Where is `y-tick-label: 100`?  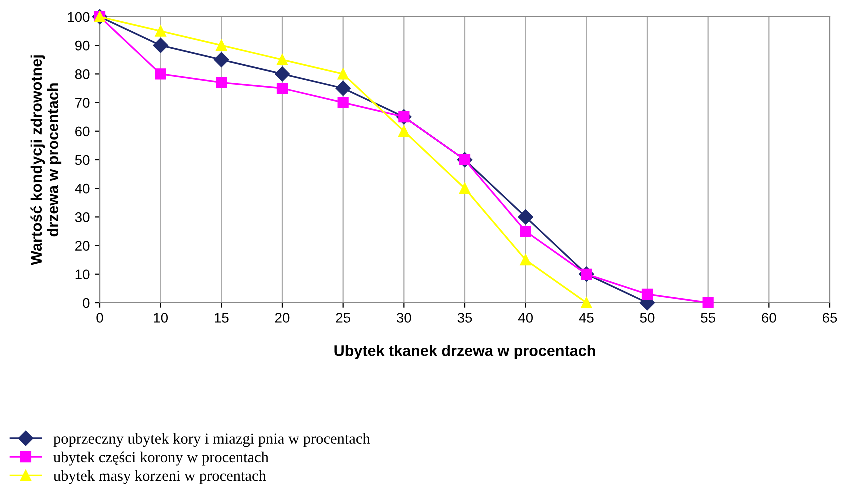
y-tick-label: 100 is located at coordinates (79, 17).